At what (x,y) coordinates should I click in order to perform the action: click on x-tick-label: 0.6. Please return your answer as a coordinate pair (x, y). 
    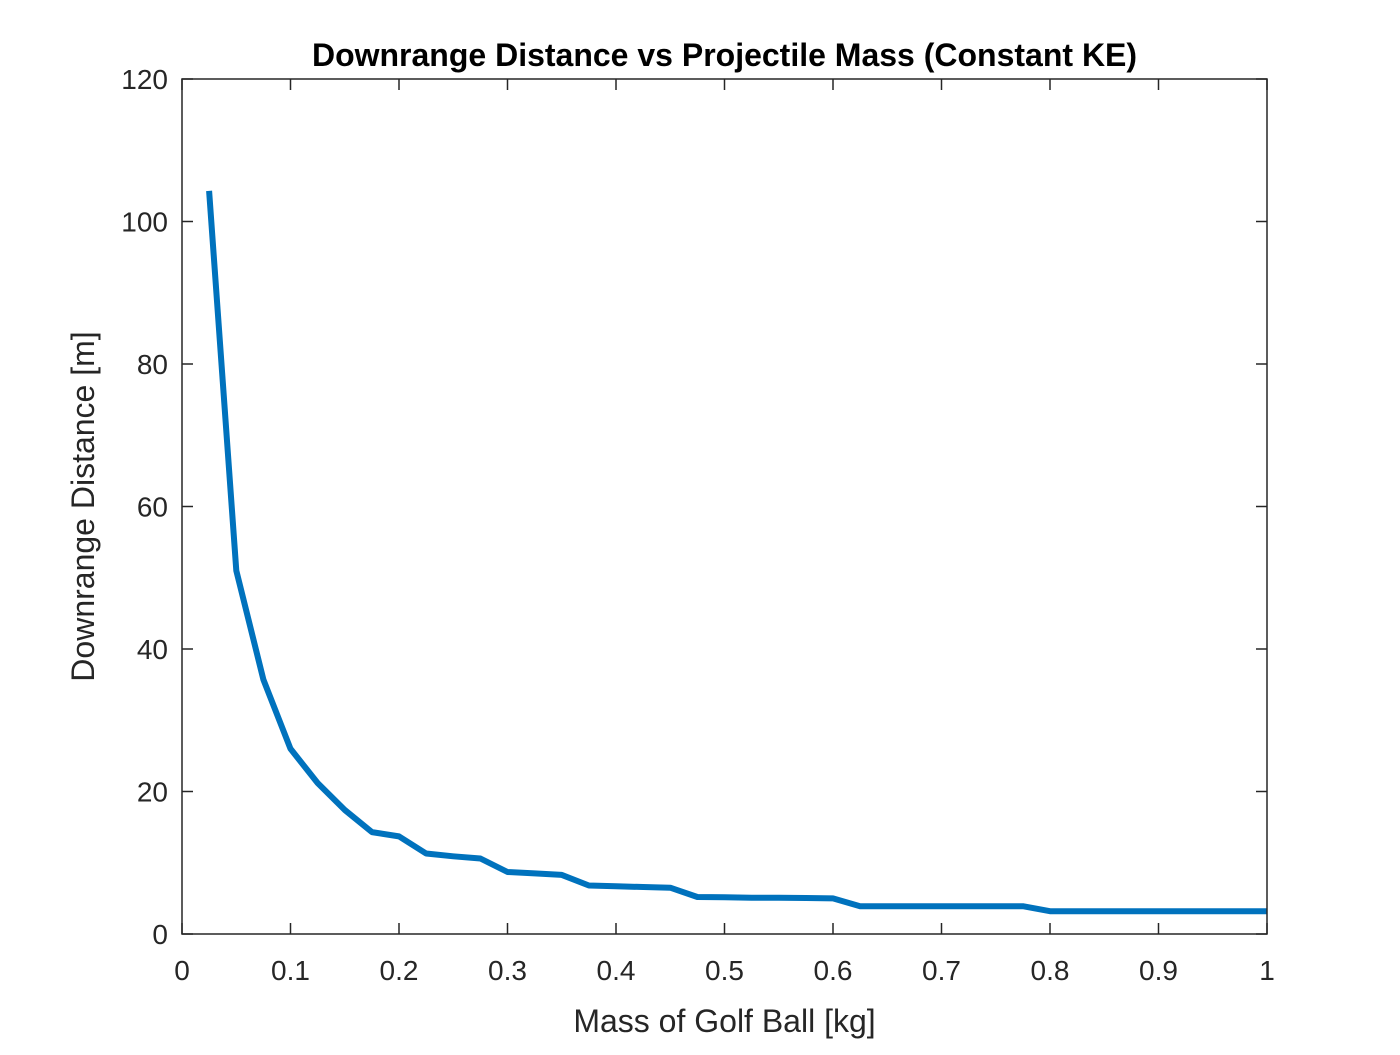
    Looking at the image, I should click on (833, 970).